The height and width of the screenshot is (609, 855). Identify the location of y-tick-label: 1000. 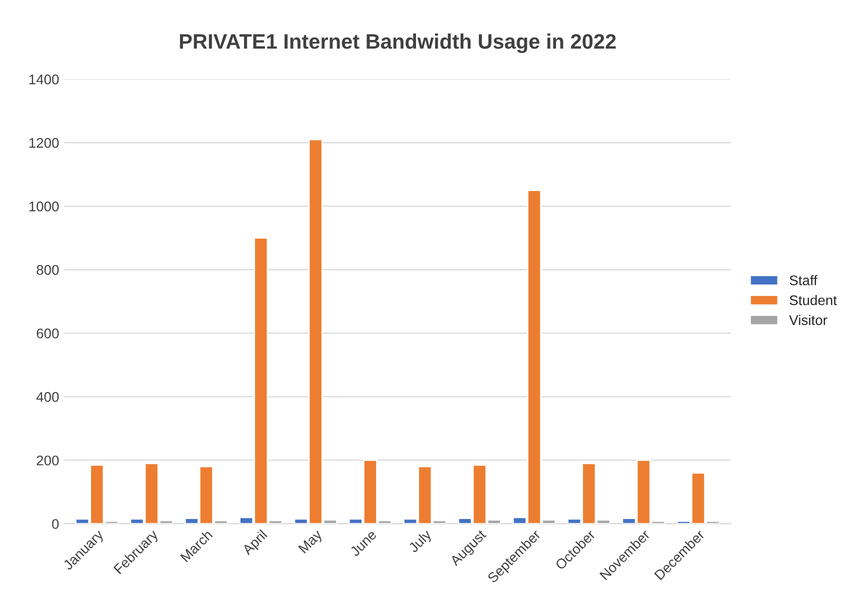
(44, 207).